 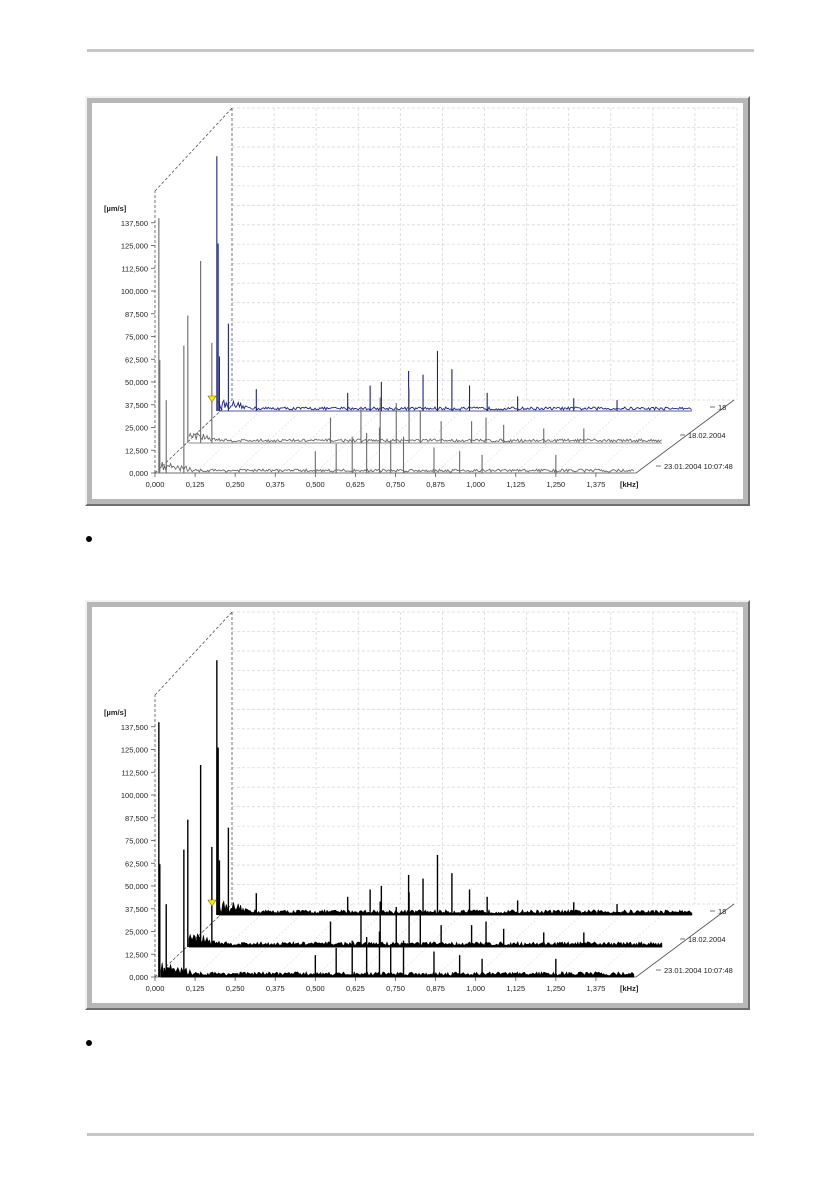 I want to click on y-tick-label: 62,500, so click(x=136, y=863).